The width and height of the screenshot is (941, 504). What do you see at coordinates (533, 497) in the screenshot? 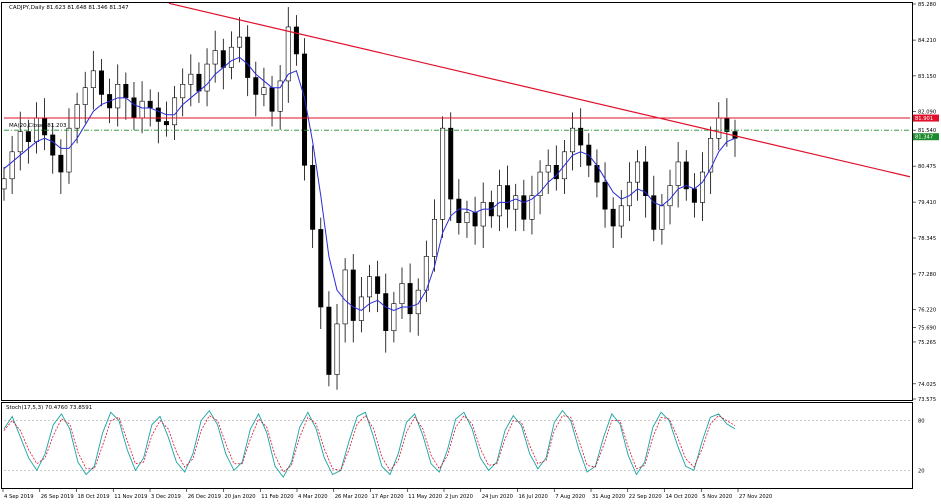
I see `time-tick-label: 16 Jul 2020` at bounding box center [533, 497].